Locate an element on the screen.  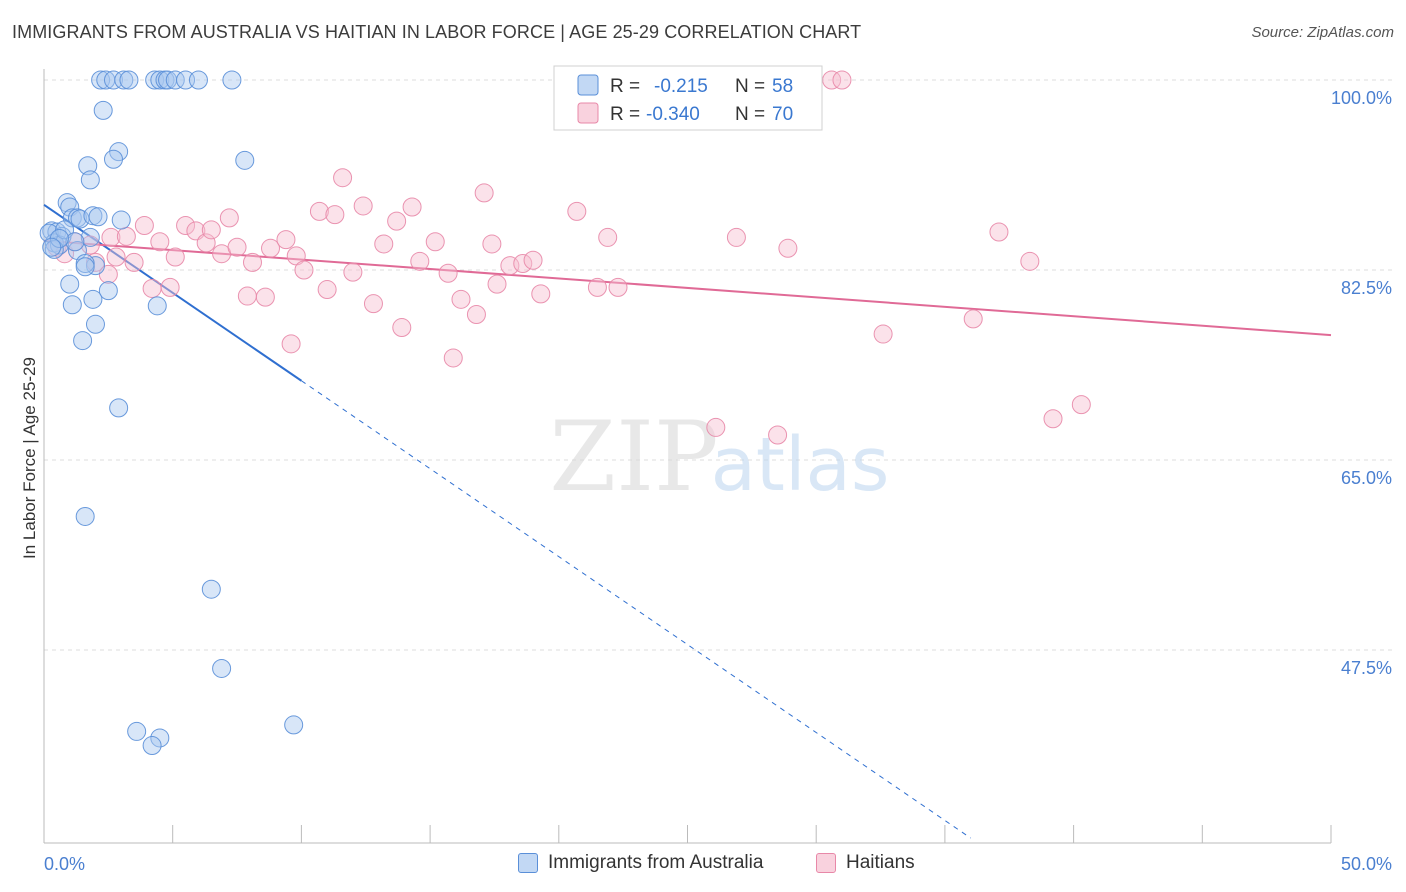
legend-top-box is located at coordinates (688, 98).